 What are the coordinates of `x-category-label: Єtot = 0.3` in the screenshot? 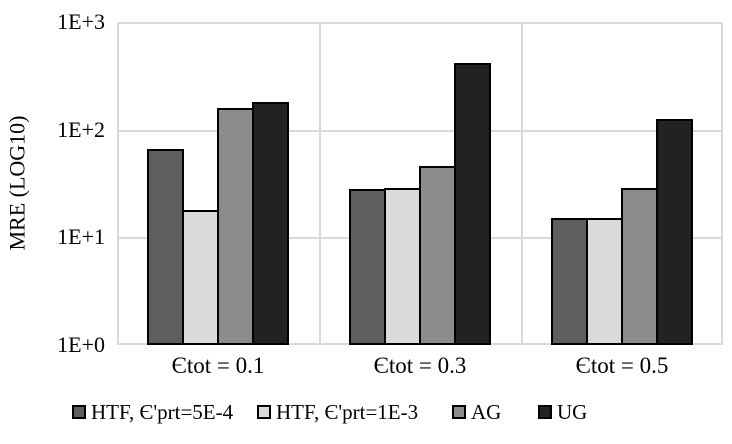 It's located at (420, 365).